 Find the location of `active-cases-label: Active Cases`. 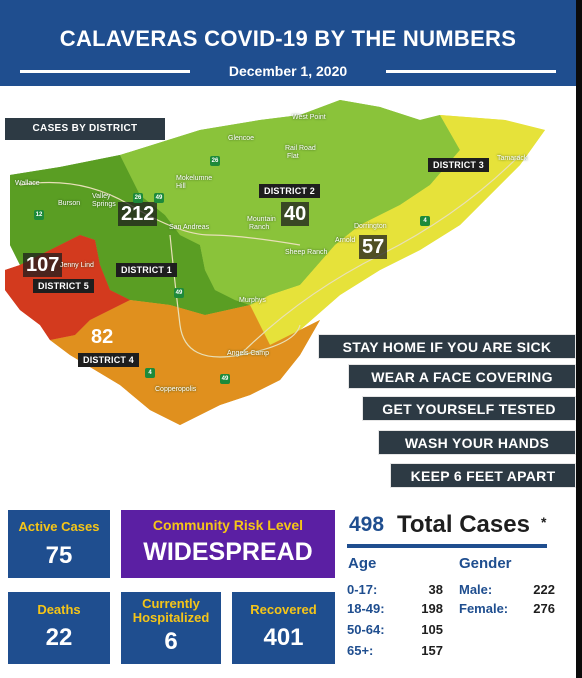

active-cases-label: Active Cases is located at coordinates (59, 526).